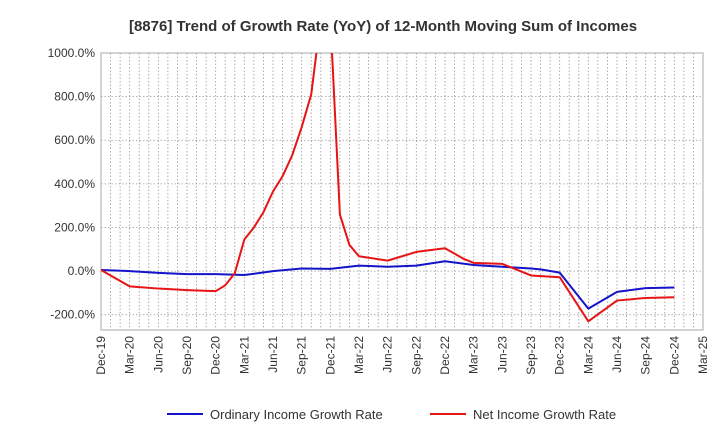 The height and width of the screenshot is (440, 720). Describe the element at coordinates (130, 355) in the screenshot. I see `x-tick-label: Mar-20` at that location.